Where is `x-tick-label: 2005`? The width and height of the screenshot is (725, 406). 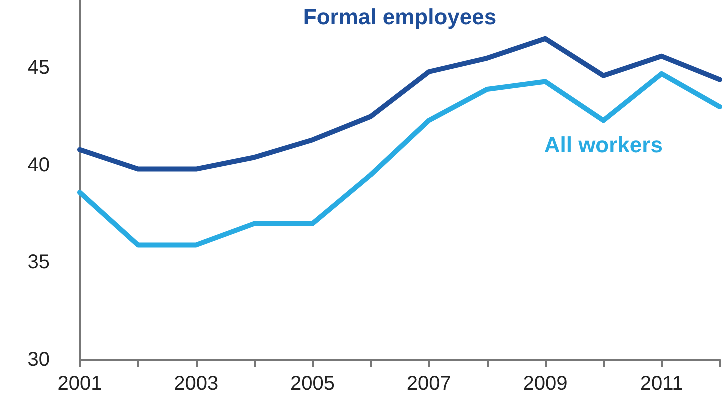
x-tick-label: 2005 is located at coordinates (312, 384).